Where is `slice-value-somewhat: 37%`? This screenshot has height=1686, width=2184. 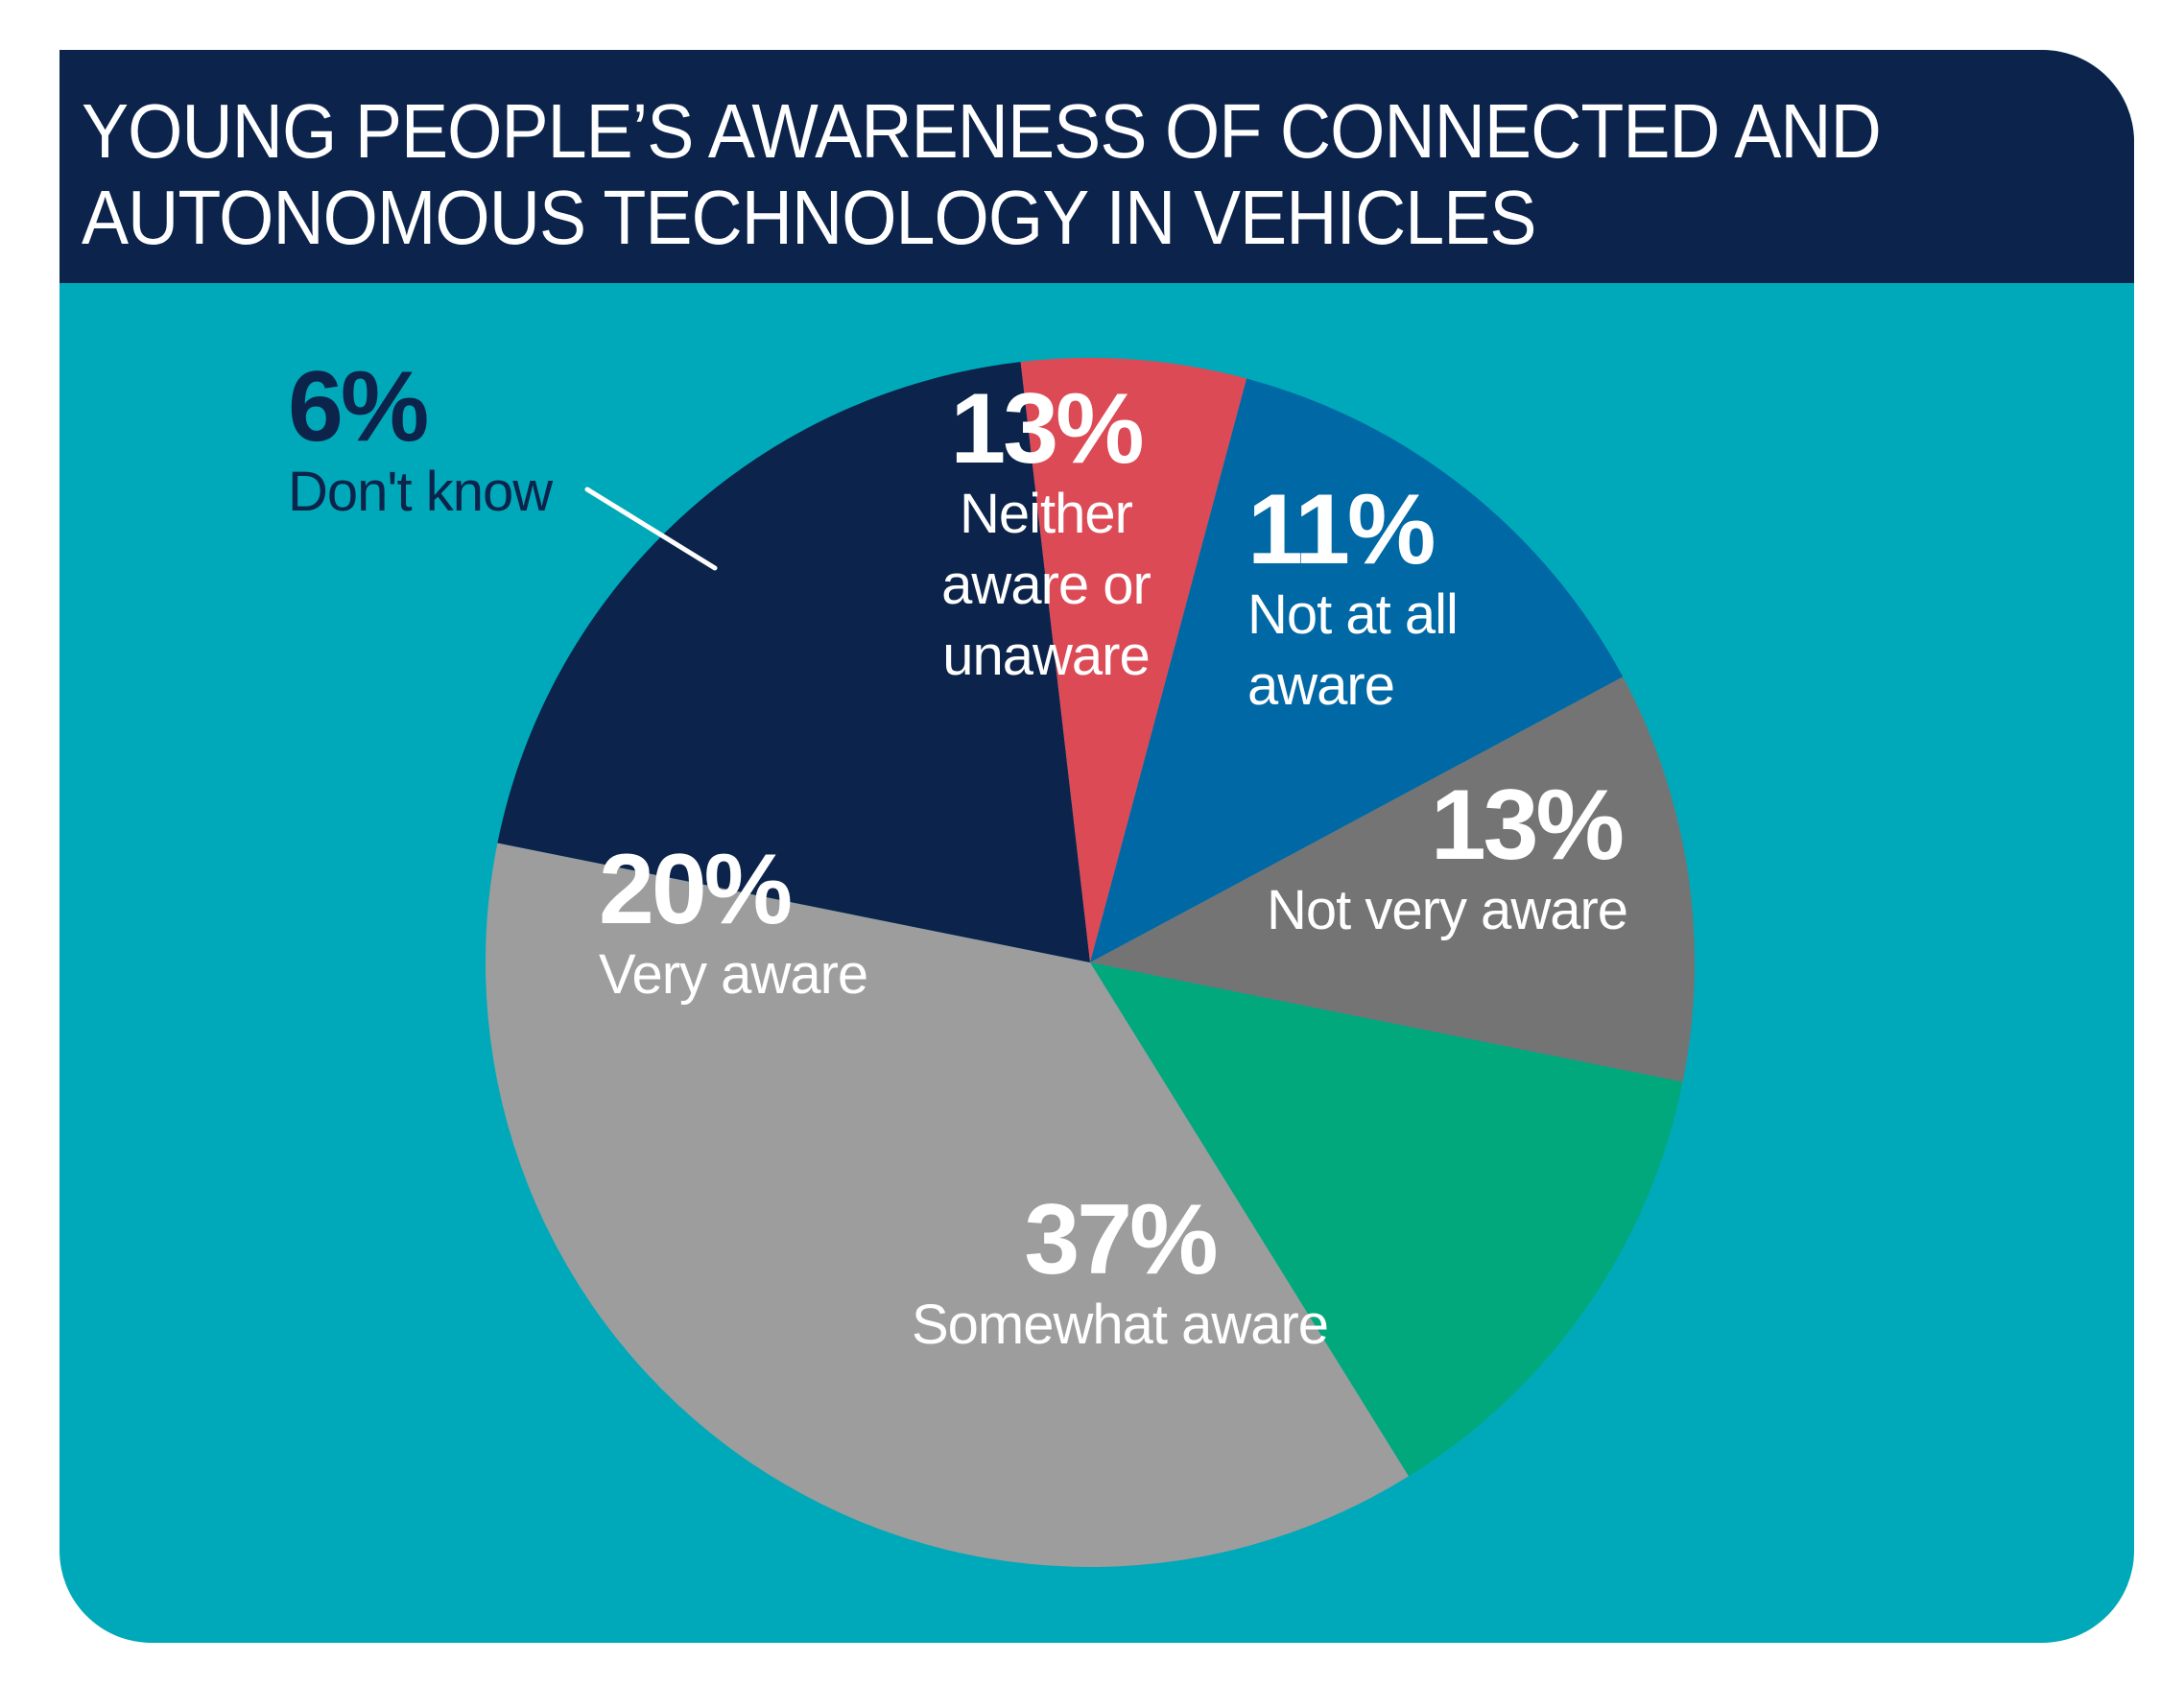
slice-value-somewhat: 37% is located at coordinates (1121, 1239).